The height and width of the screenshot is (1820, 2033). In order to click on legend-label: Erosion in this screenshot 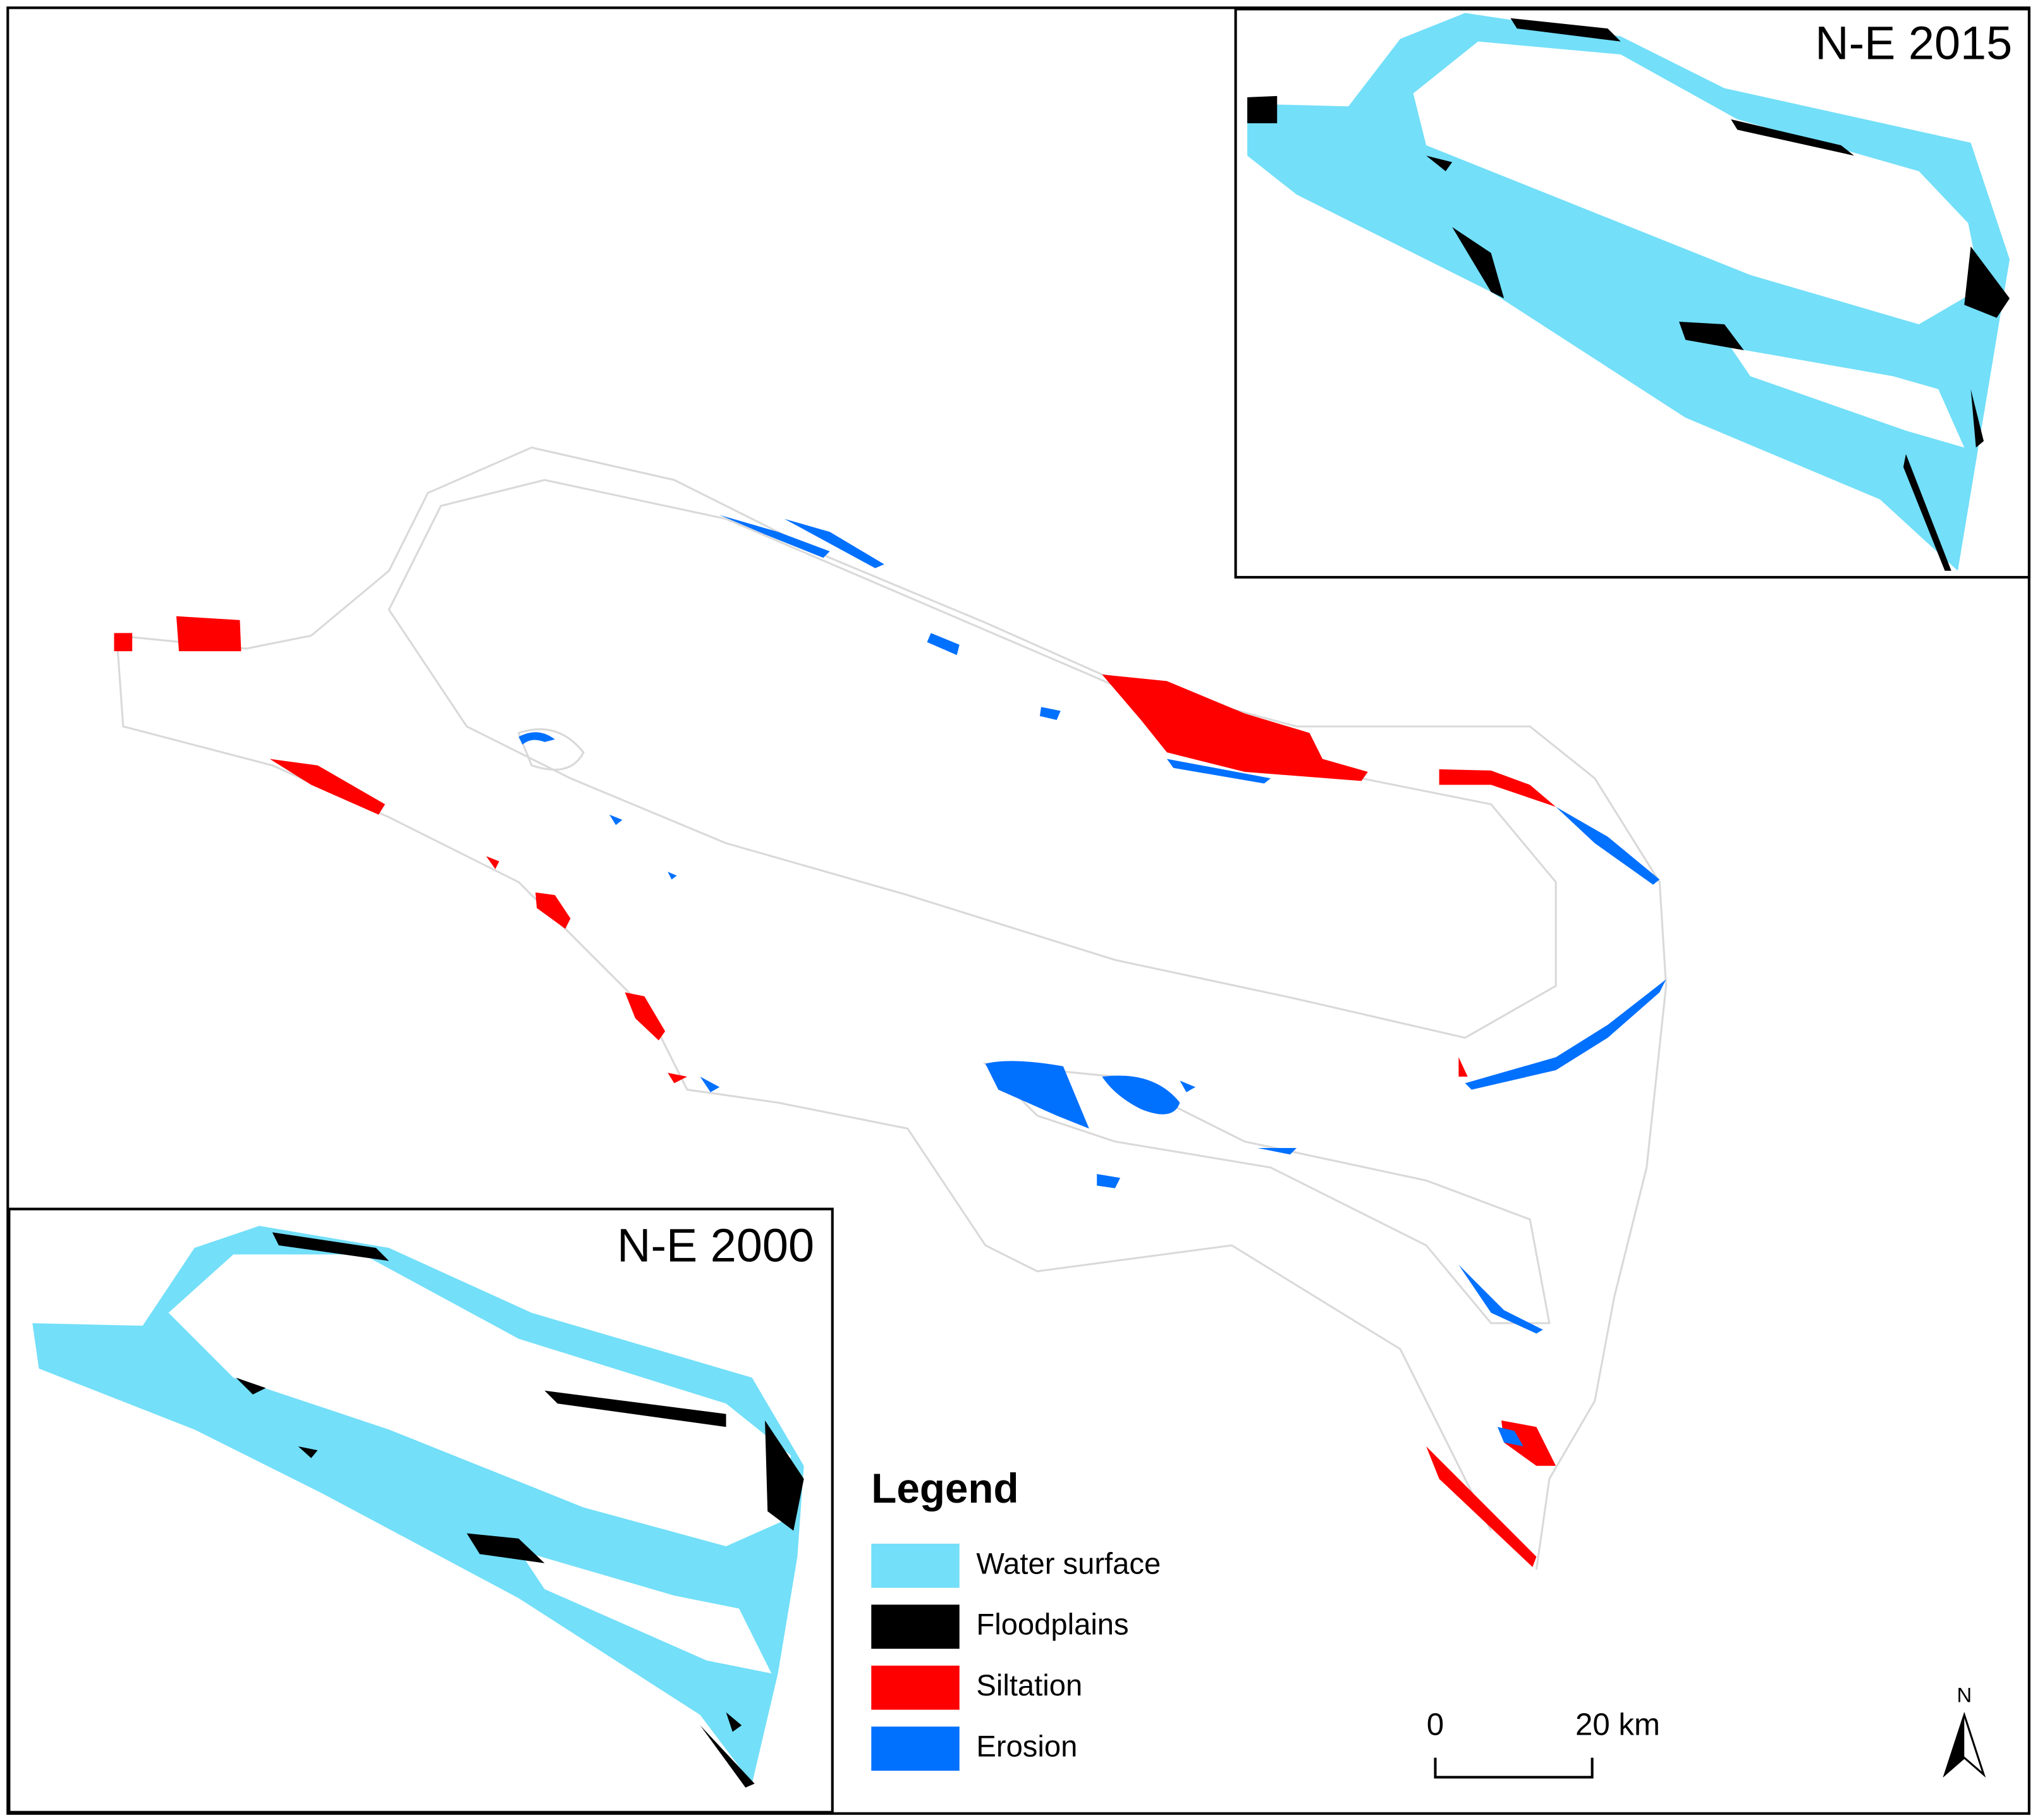, I will do `click(1026, 1746)`.